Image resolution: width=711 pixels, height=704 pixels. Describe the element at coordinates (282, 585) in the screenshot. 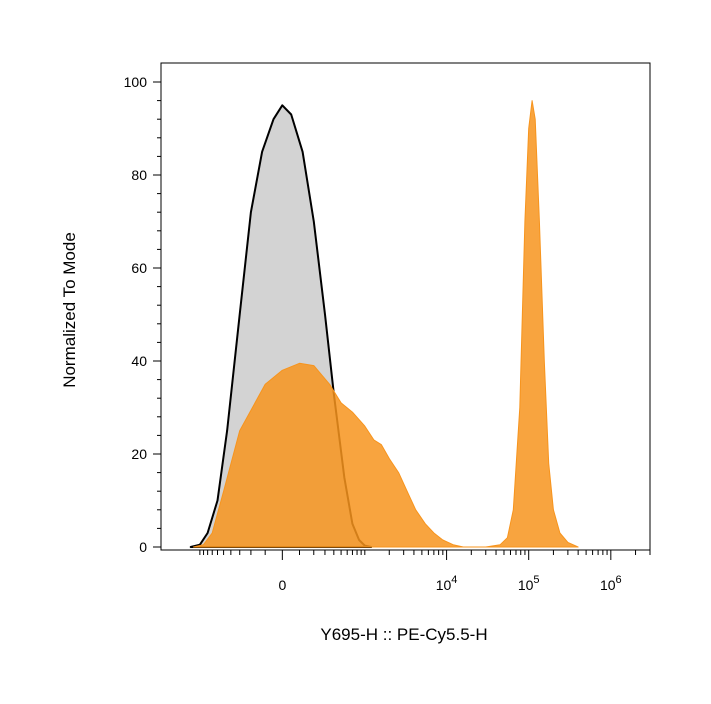

I see `x-tick-label-0: 0` at that location.